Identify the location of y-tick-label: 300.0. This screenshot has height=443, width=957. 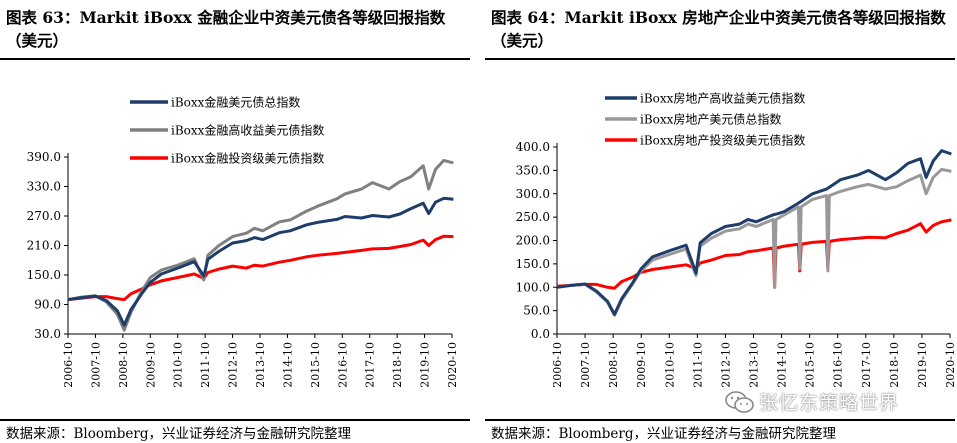
(533, 194).